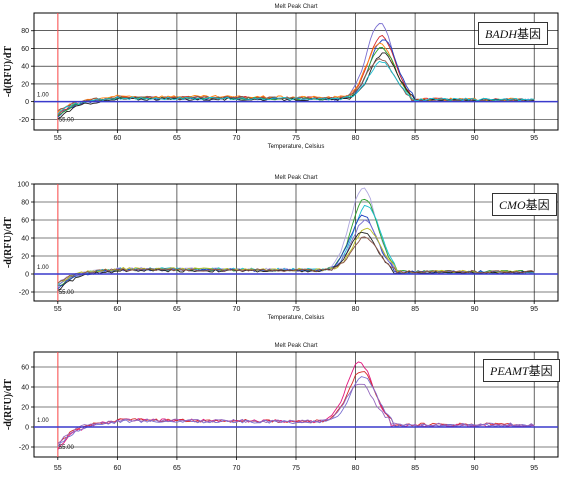 This screenshot has height=483, width=581. What do you see at coordinates (513, 33) in the screenshot?
I see `gene-label-badh: BADH基因` at bounding box center [513, 33].